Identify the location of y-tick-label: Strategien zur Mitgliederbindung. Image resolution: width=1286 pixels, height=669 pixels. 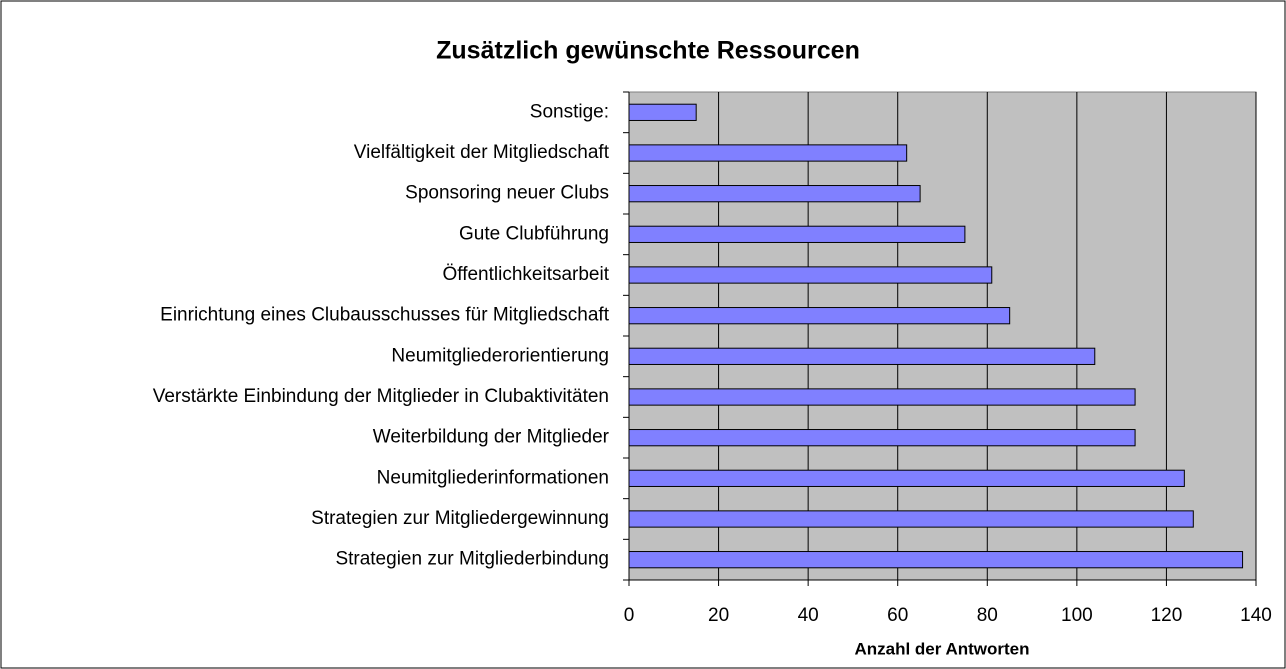
(472, 559).